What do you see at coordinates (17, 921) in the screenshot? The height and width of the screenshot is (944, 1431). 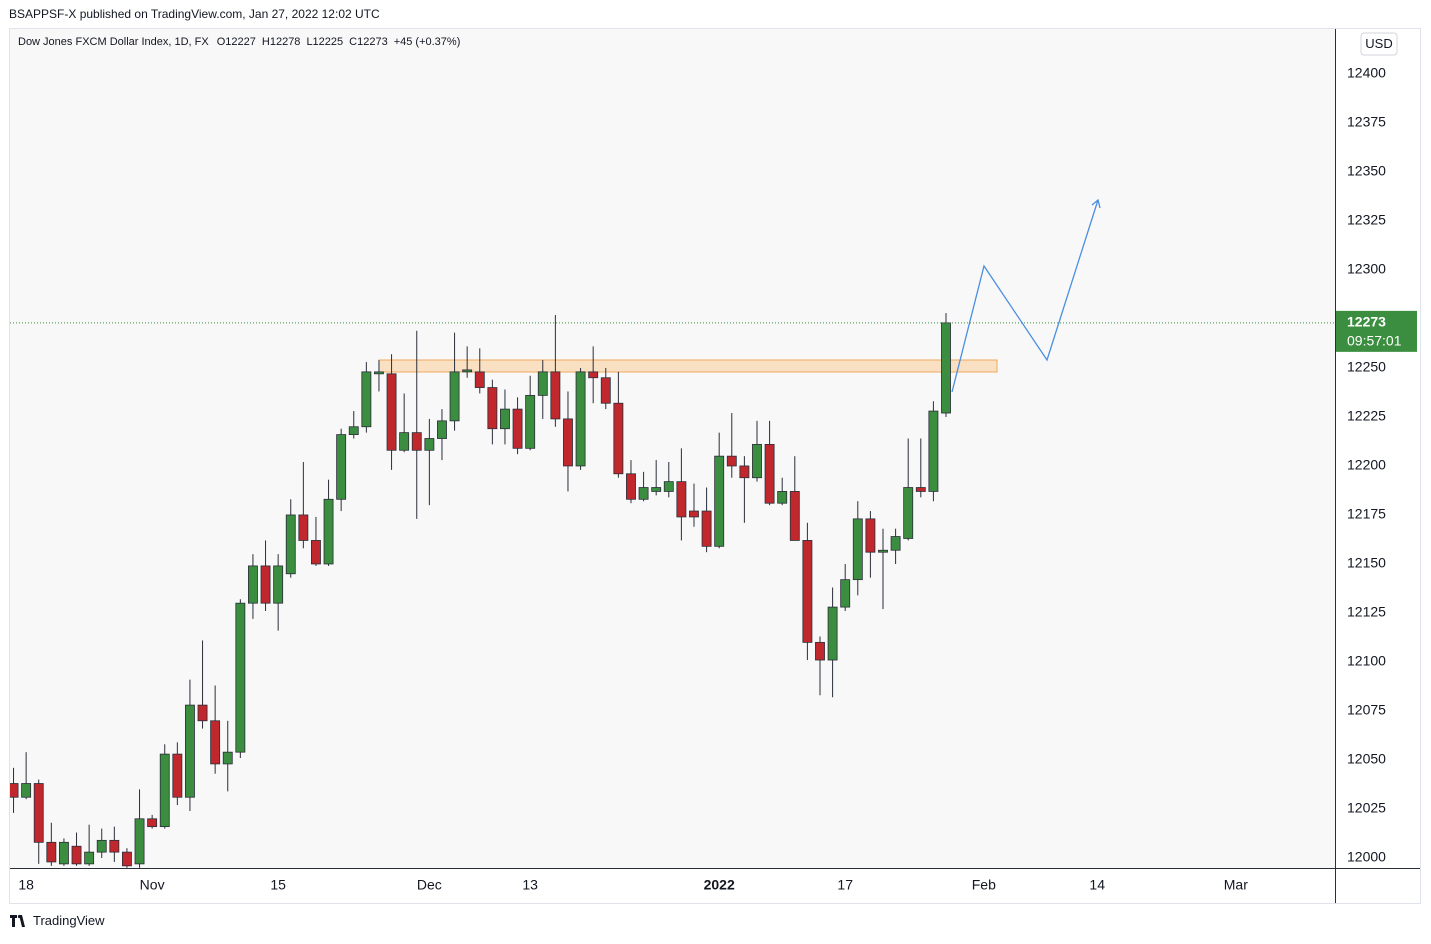 I see `brand-logo` at bounding box center [17, 921].